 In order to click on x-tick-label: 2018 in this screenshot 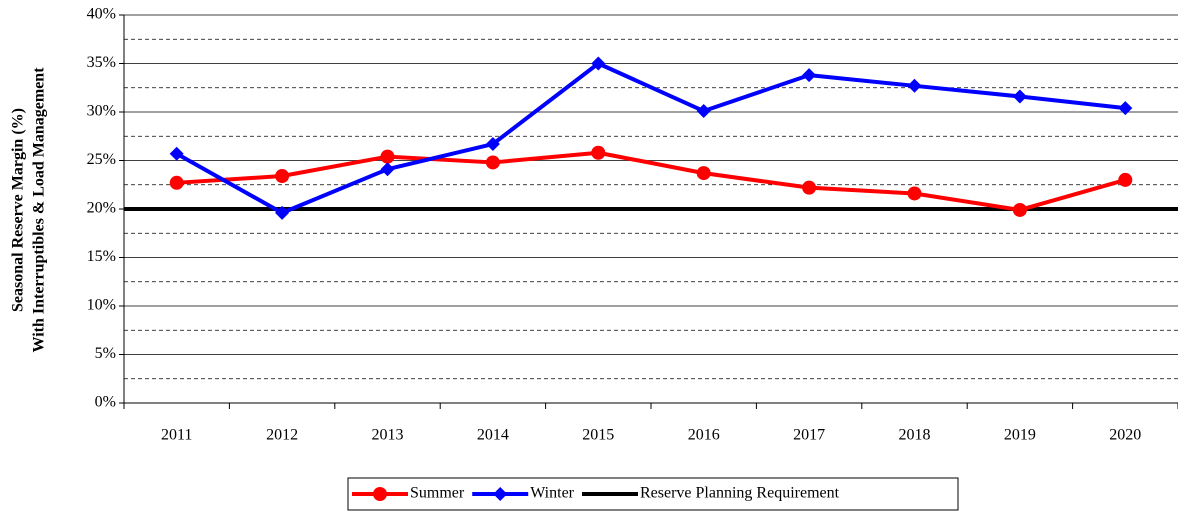, I will do `click(915, 435)`.